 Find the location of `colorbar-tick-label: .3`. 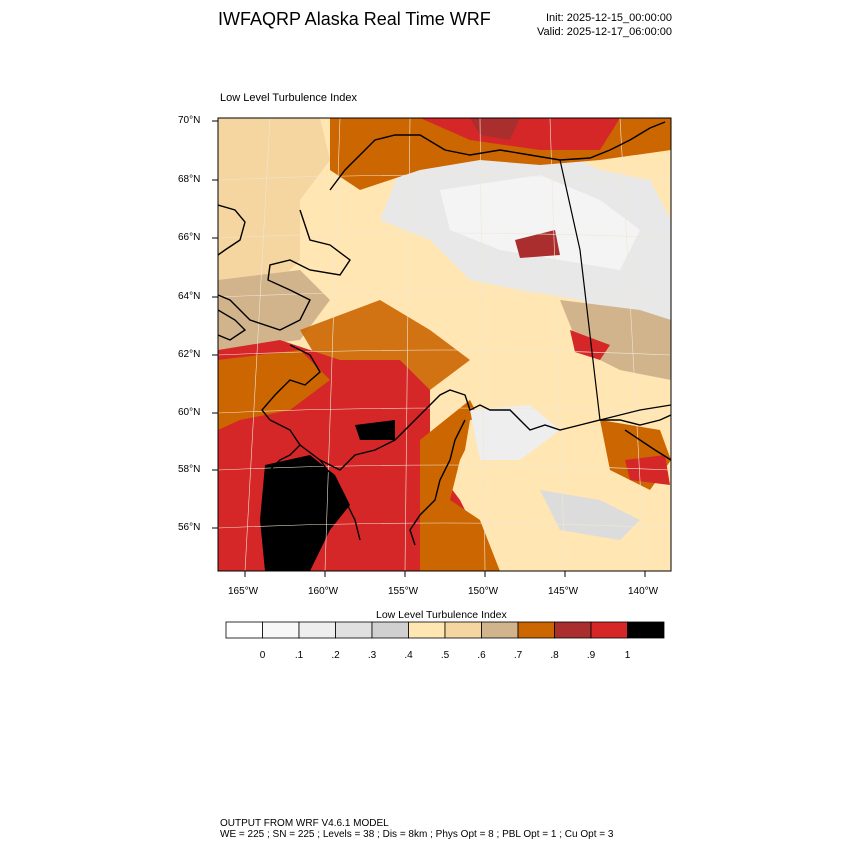

colorbar-tick-label: .3 is located at coordinates (372, 655).